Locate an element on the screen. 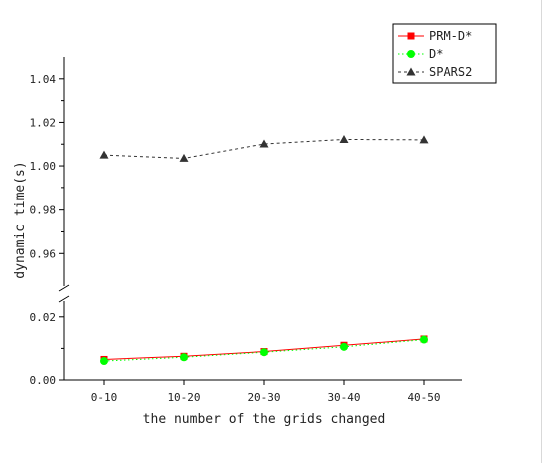  y-tick-label: 0.96 is located at coordinates (43, 253).